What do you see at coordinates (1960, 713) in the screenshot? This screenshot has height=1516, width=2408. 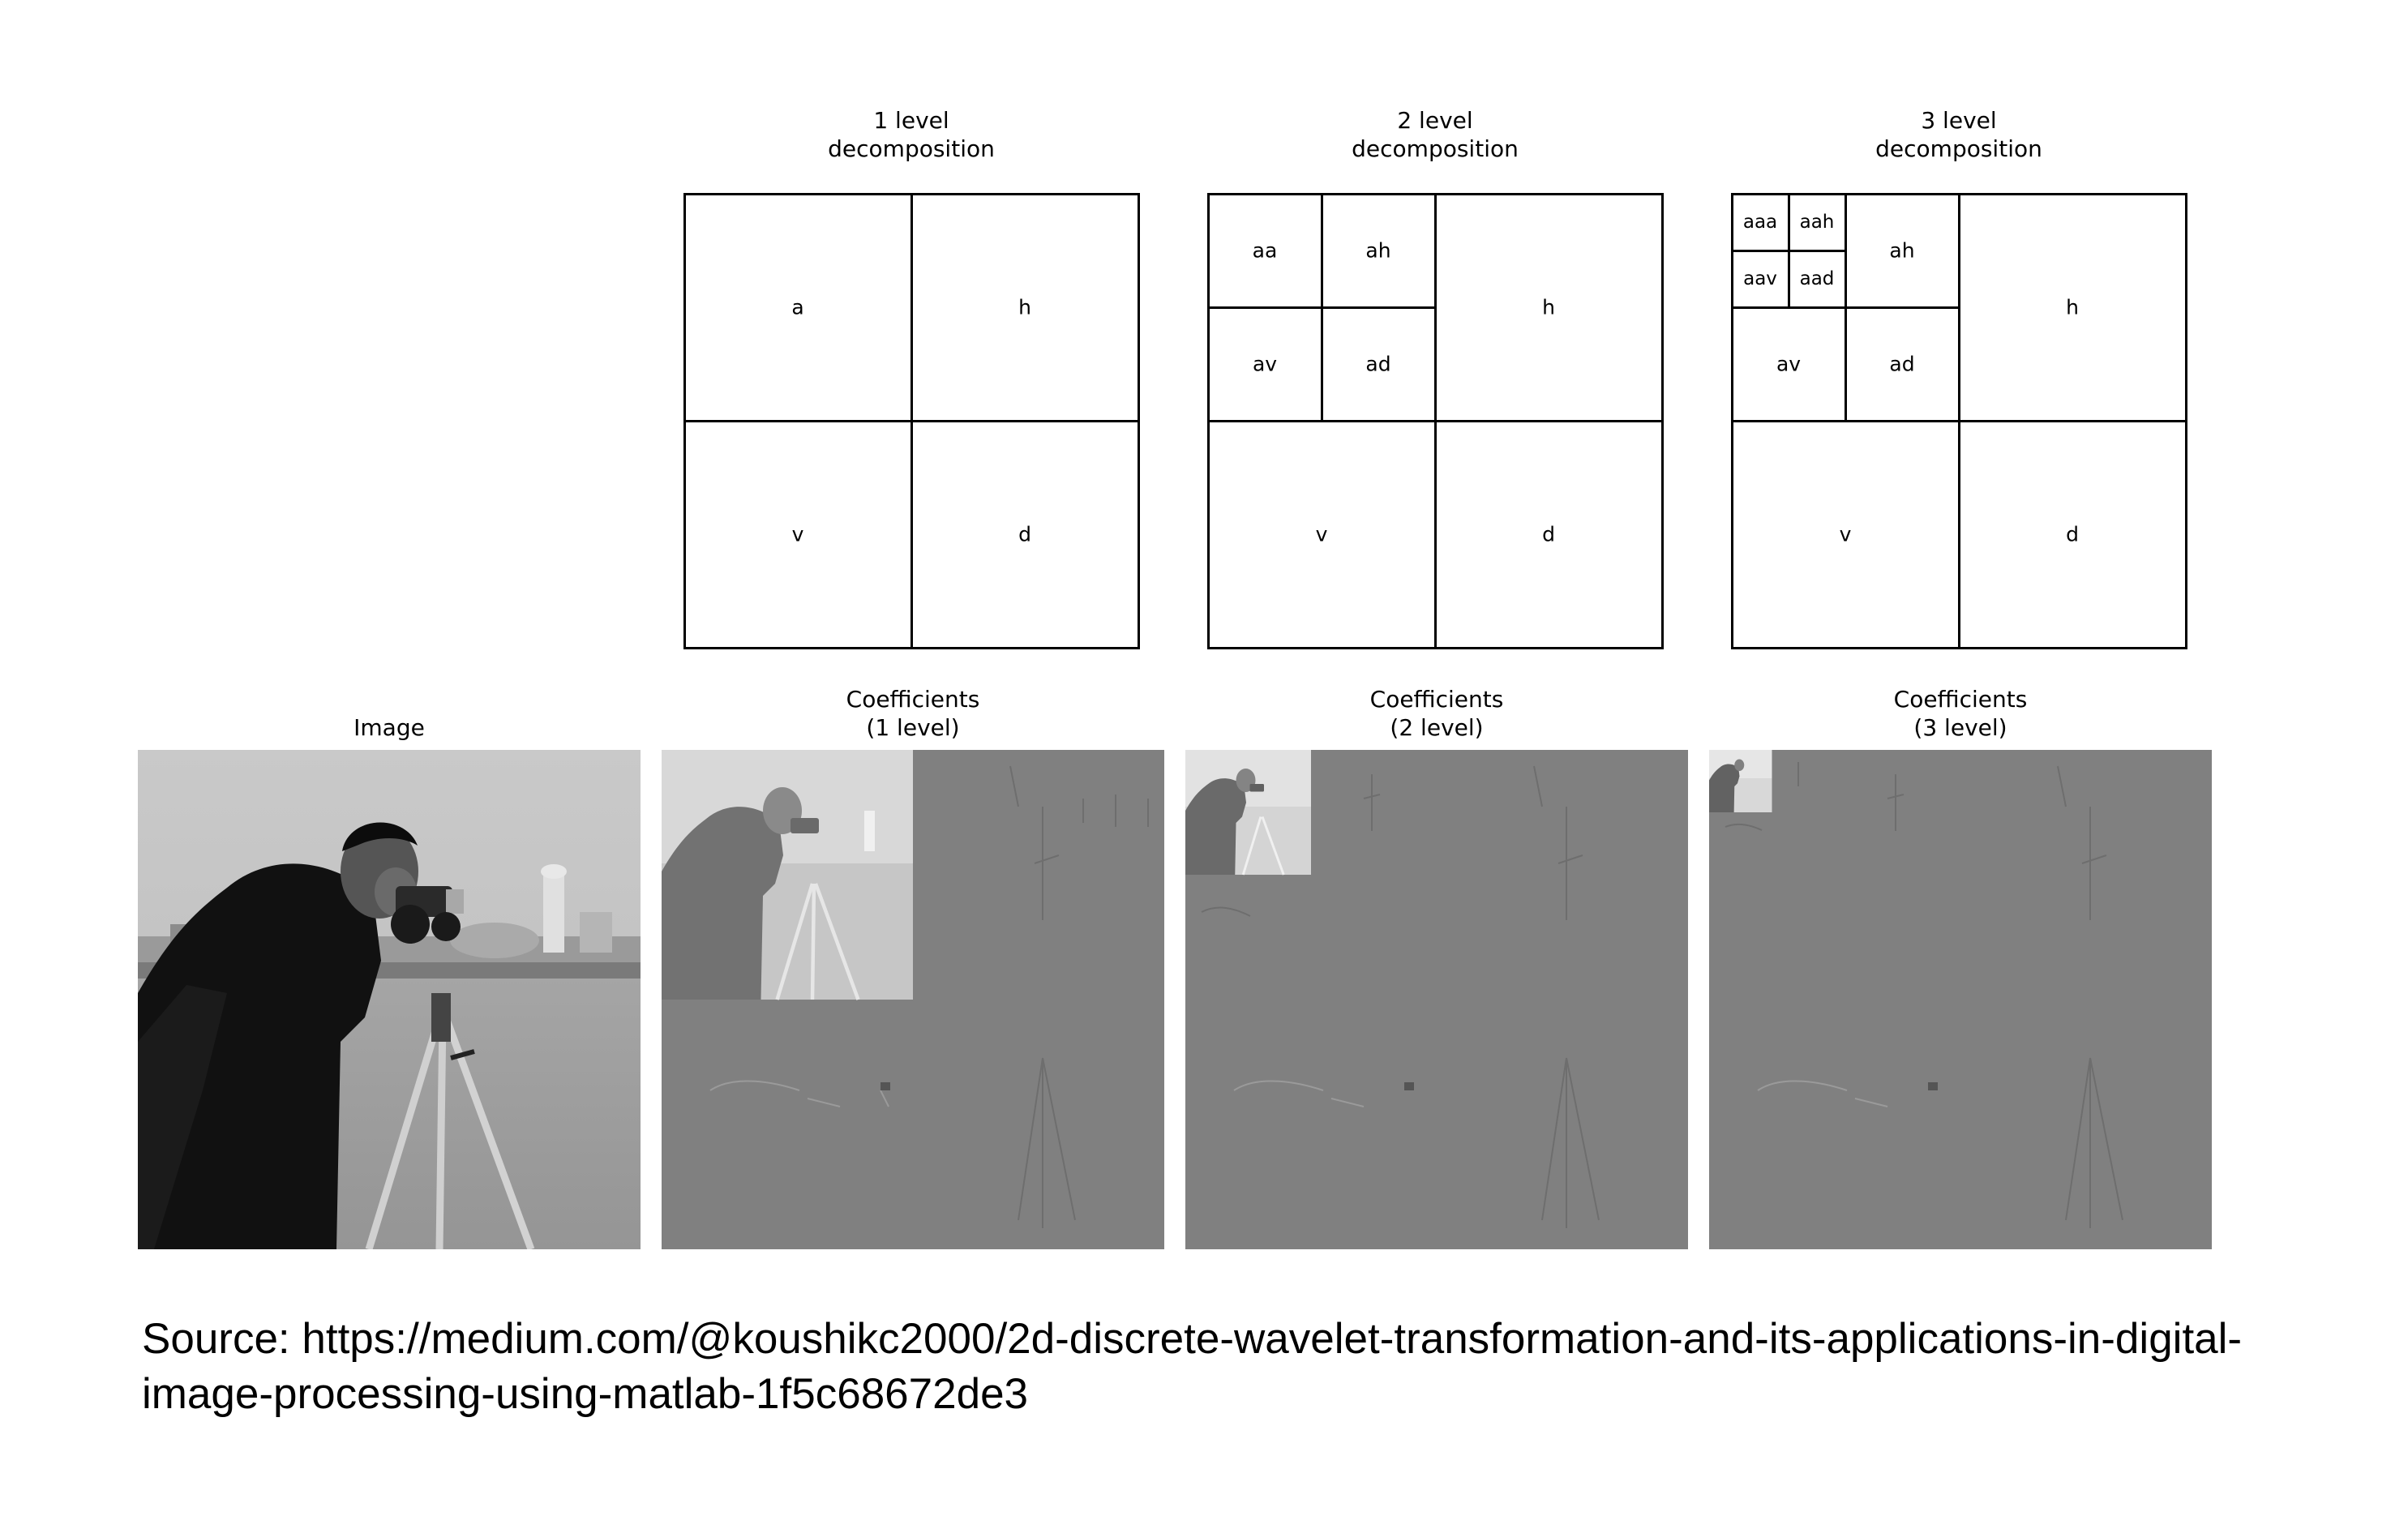 I see `coefficients-title-3: Coefficients (3 level)` at bounding box center [1960, 713].